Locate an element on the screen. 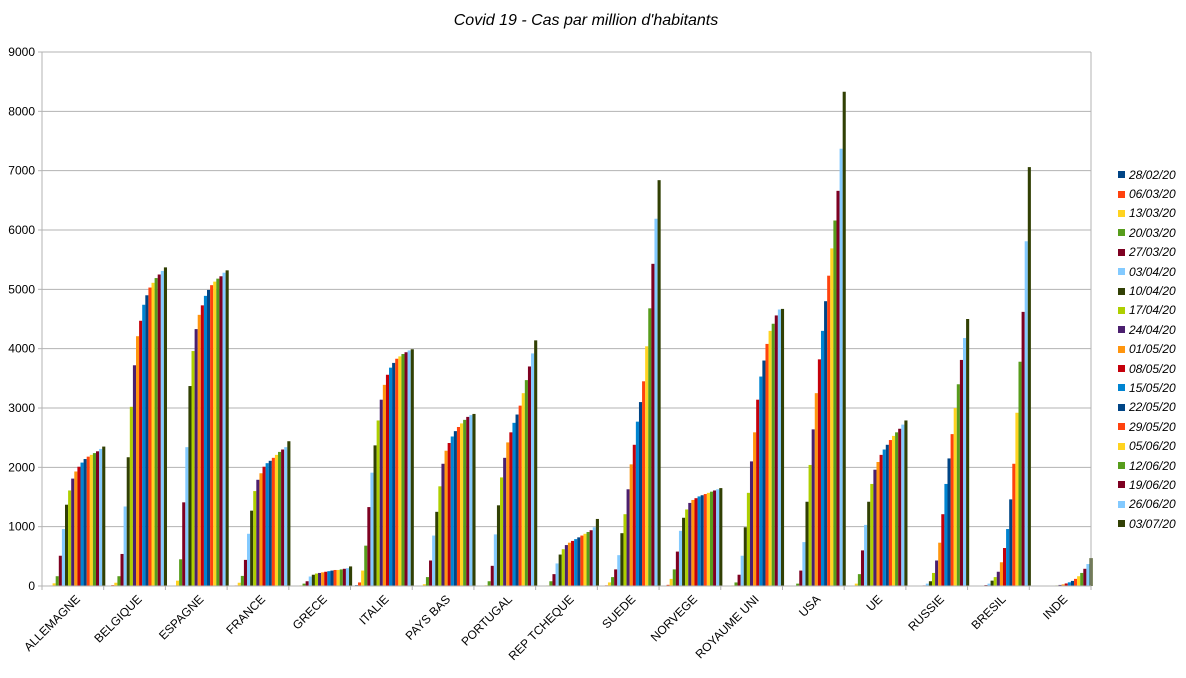 The image size is (1186, 678). legend-item: 10/04/20 is located at coordinates (1151, 290).